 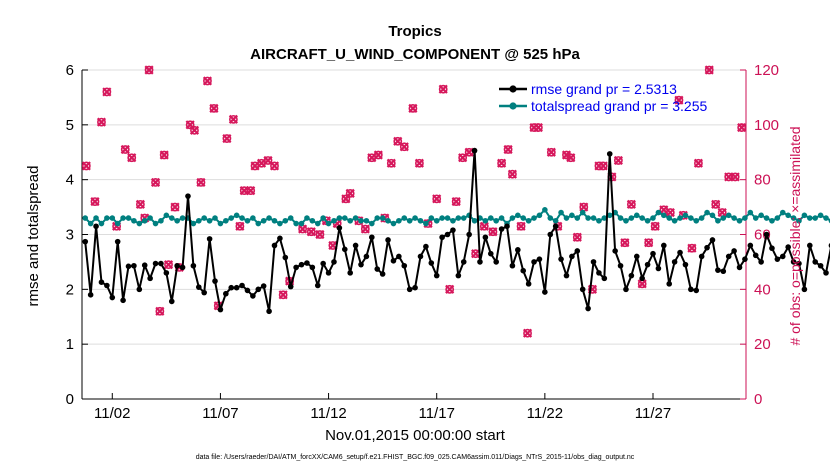 What do you see at coordinates (70, 399) in the screenshot?
I see `y-tick-label: 0` at bounding box center [70, 399].